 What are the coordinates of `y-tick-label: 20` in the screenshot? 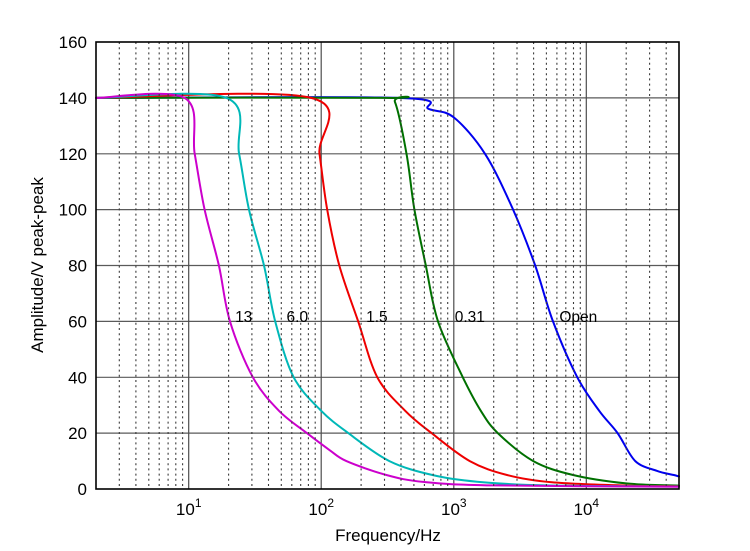 It's located at (77, 433).